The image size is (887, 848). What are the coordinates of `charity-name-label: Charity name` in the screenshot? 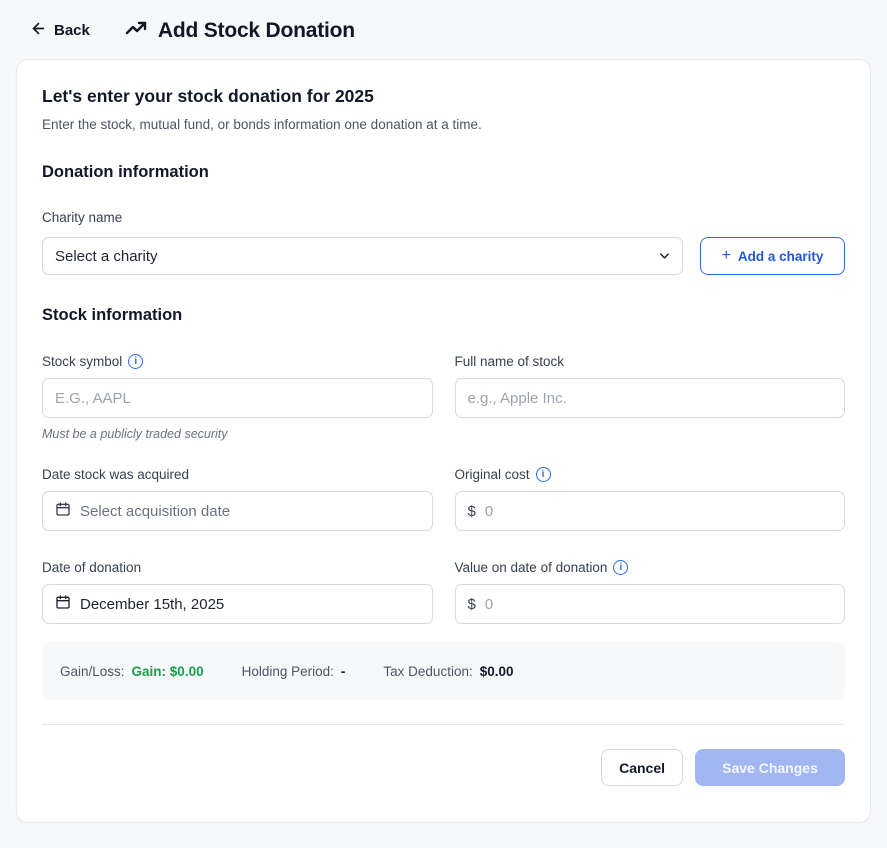 It's located at (82, 217).